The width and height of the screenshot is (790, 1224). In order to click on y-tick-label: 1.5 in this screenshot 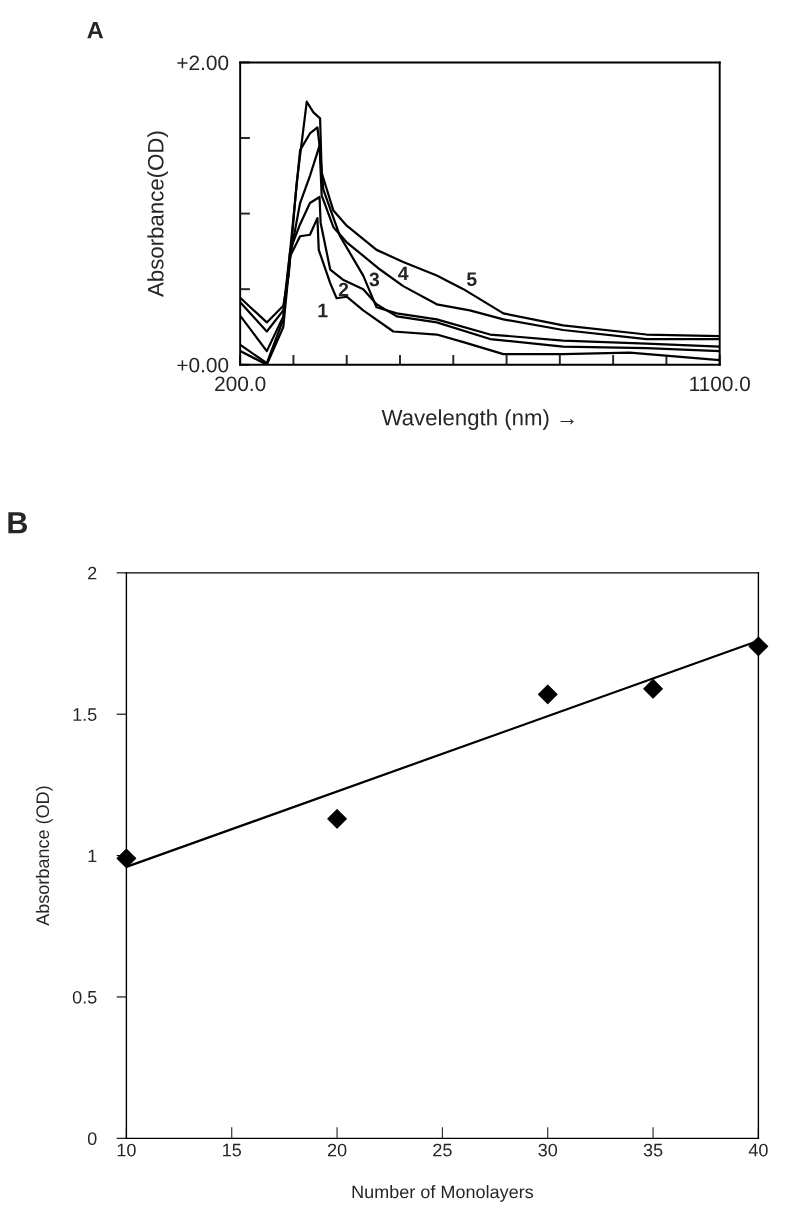, I will do `click(85, 714)`.